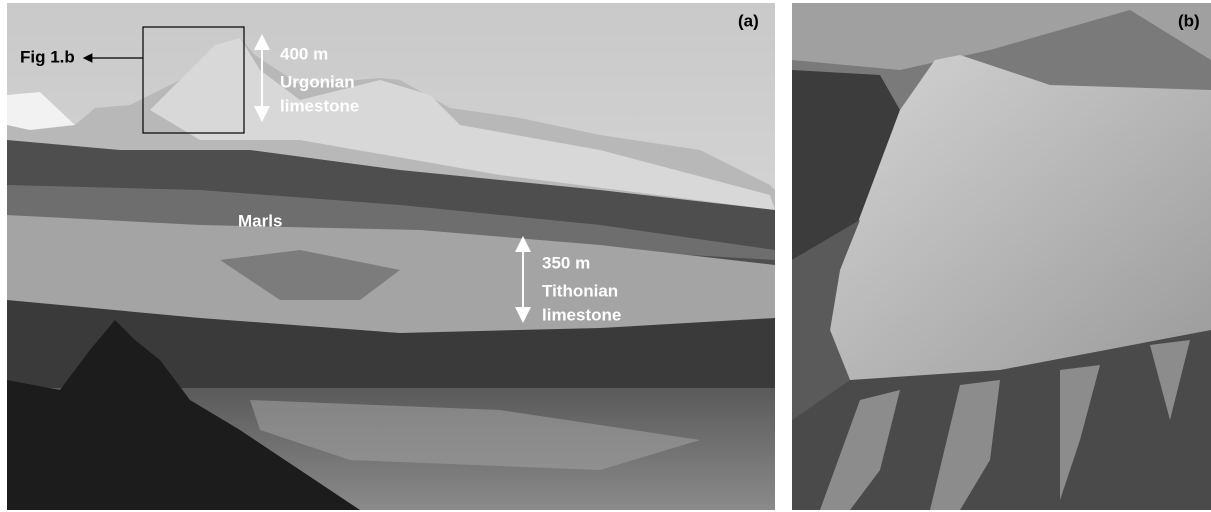 This screenshot has height=512, width=1211. I want to click on inset-box, so click(193, 80).